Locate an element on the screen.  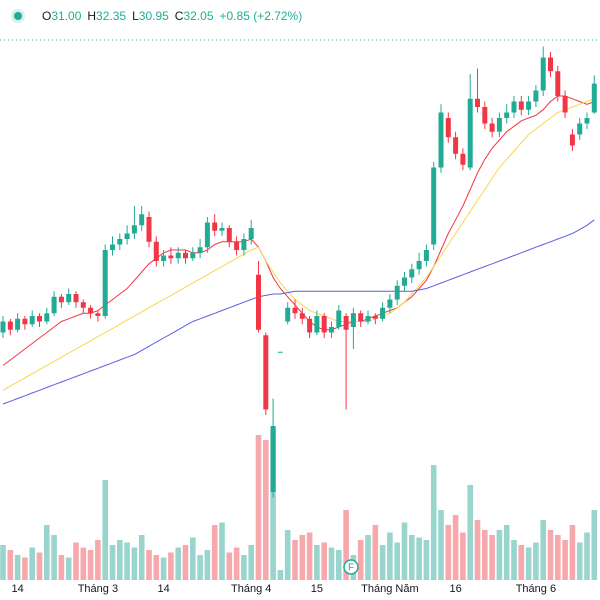
value: 30.95 is located at coordinates (153, 16).